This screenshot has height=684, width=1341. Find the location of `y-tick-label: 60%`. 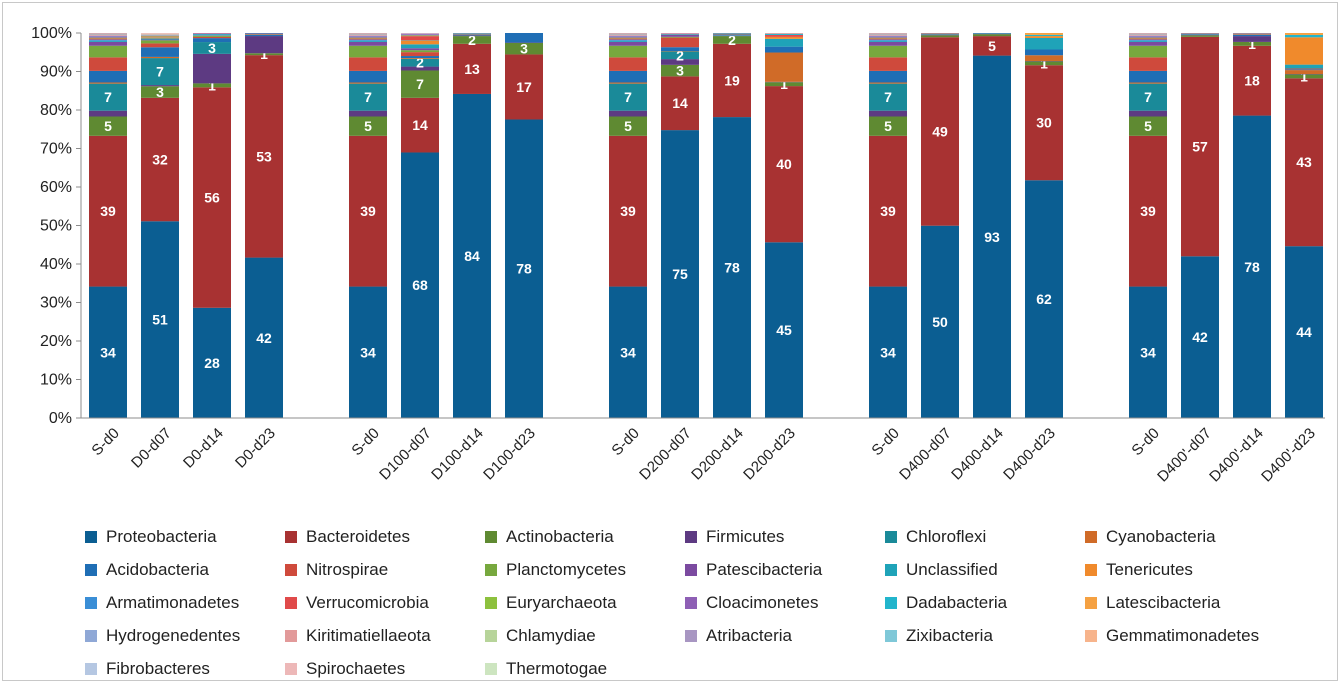

y-tick-label: 60% is located at coordinates (56, 187).